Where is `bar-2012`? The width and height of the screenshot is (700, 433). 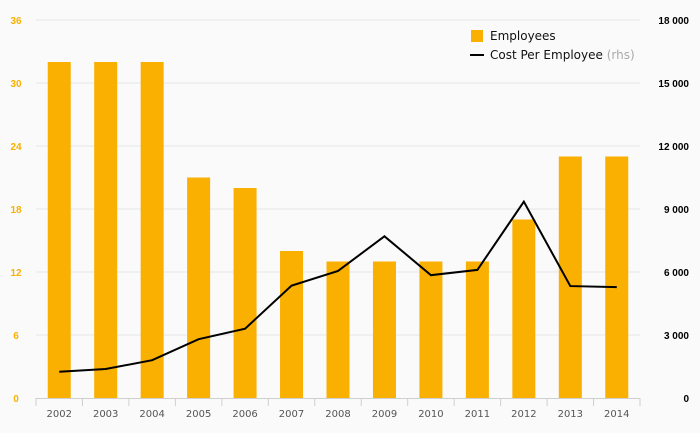 bar-2012 is located at coordinates (524, 308).